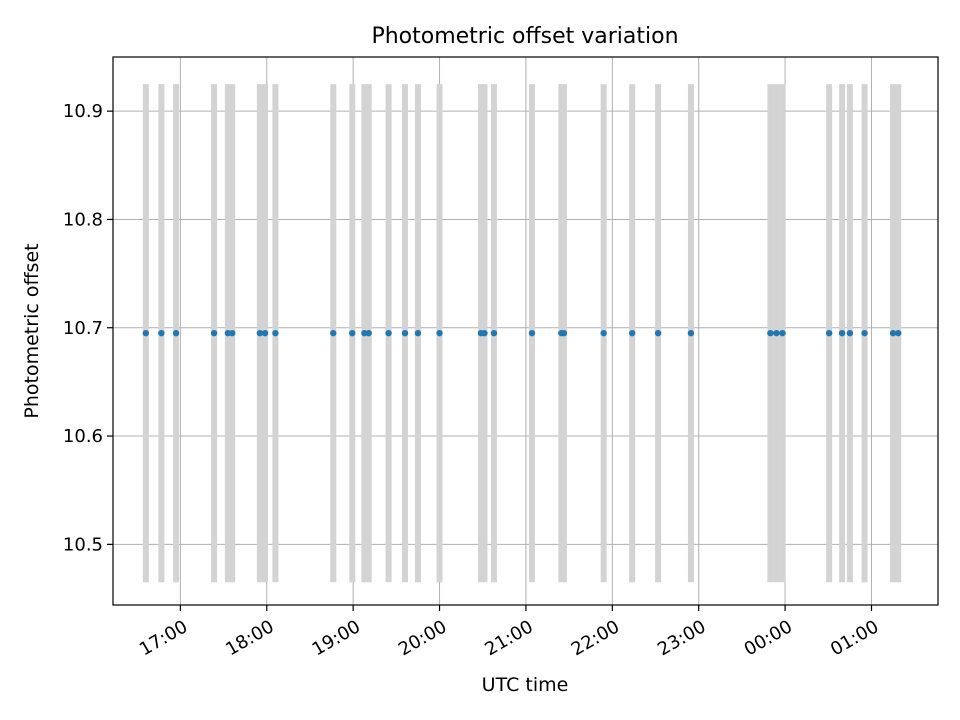 The height and width of the screenshot is (720, 960). Describe the element at coordinates (336, 638) in the screenshot. I see `x-tick-label: 19:00` at that location.